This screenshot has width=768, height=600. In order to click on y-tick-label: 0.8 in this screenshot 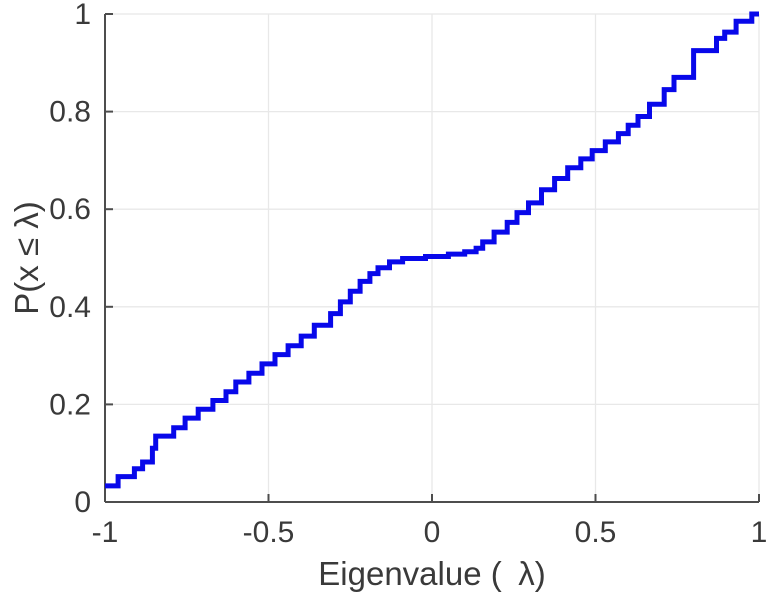, I will do `click(70, 112)`.